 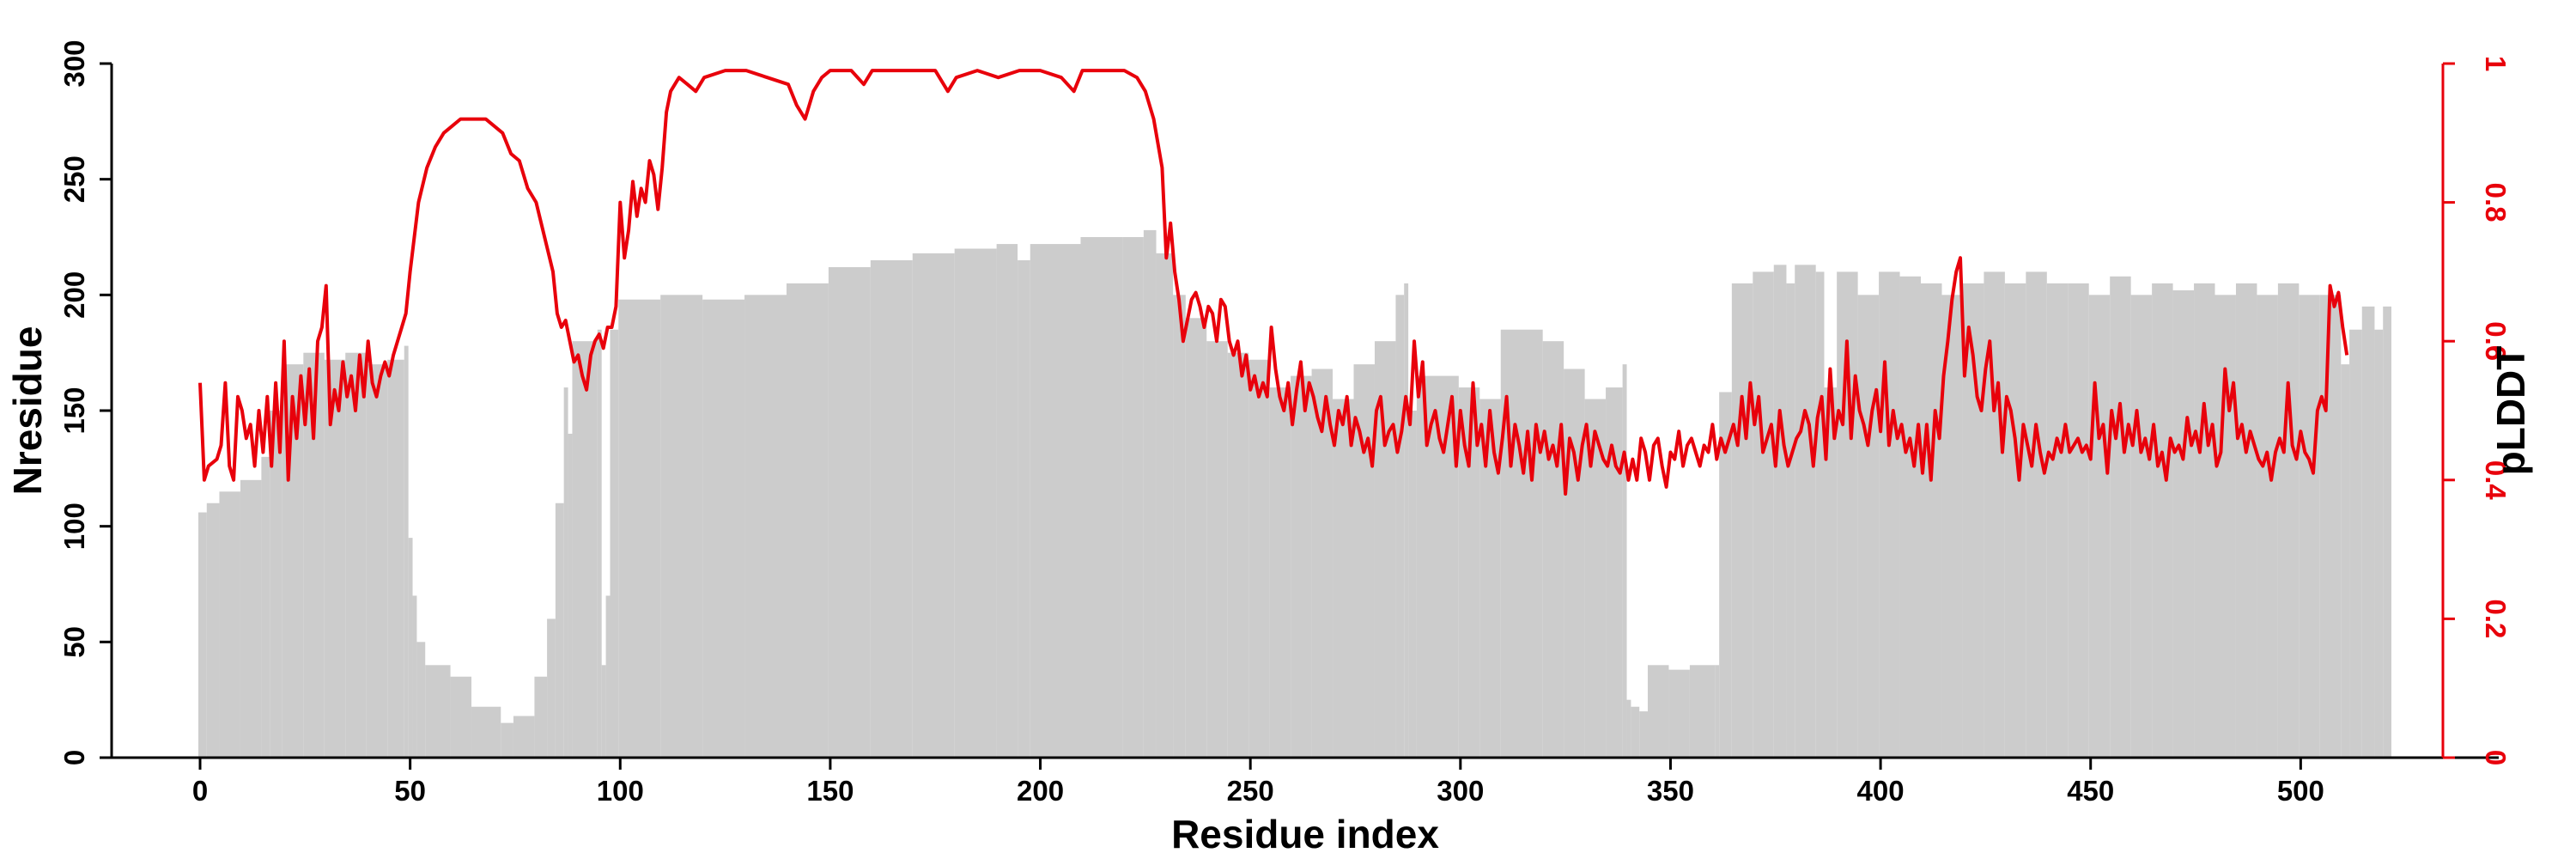 I want to click on y-right-tick-label: 0.6, so click(x=2496, y=341).